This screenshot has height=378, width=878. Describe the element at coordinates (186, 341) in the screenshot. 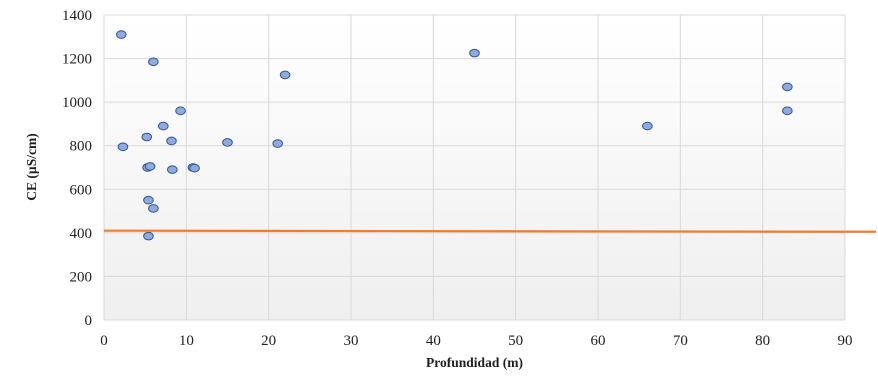

I see `x-tick-label: 10` at that location.